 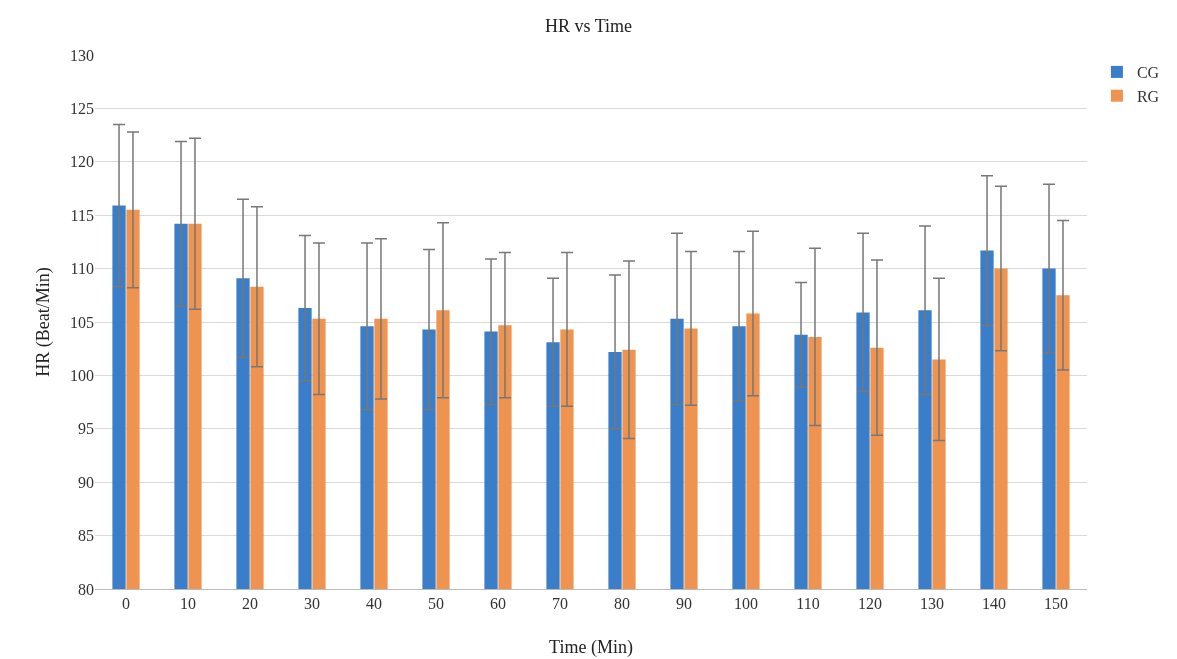 What do you see at coordinates (126, 604) in the screenshot?
I see `x-tick-label: 0` at bounding box center [126, 604].